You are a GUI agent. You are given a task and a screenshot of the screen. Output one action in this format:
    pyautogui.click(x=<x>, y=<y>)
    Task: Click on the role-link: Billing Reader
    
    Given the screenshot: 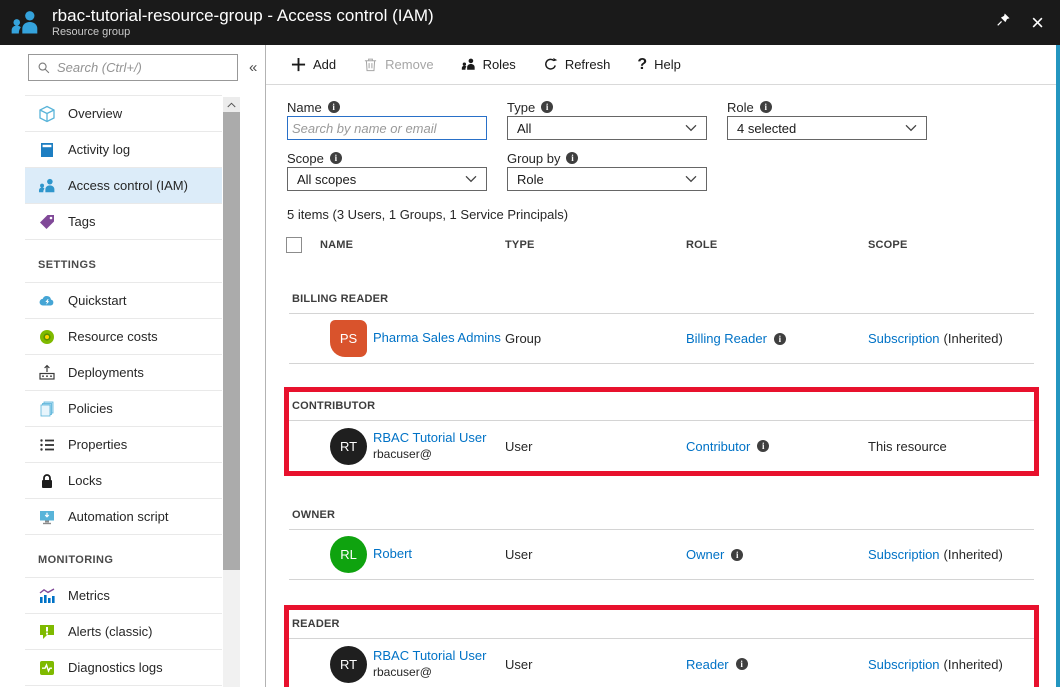 What is the action you would take?
    pyautogui.click(x=726, y=338)
    